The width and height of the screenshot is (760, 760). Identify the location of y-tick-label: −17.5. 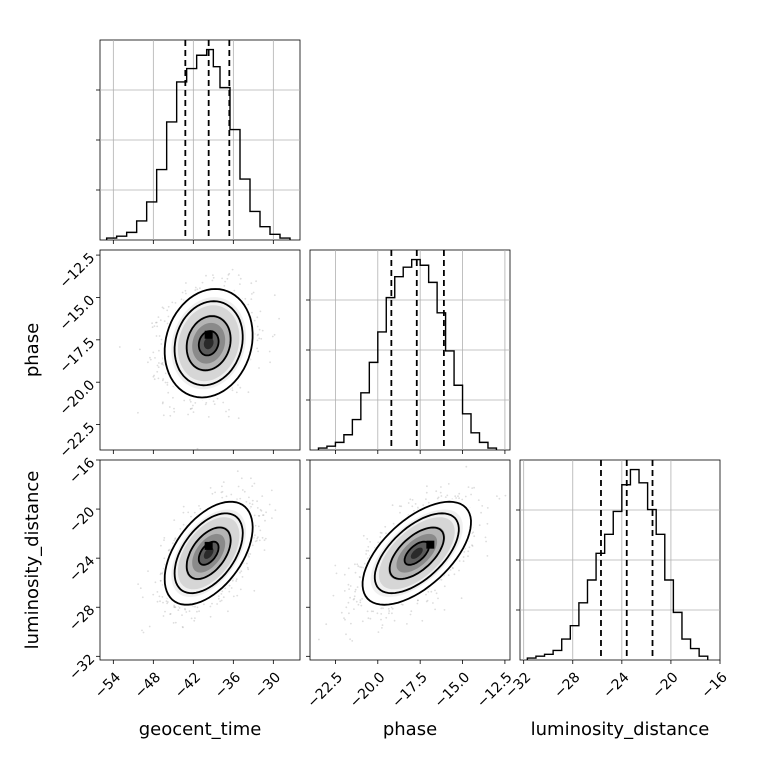
(78, 356).